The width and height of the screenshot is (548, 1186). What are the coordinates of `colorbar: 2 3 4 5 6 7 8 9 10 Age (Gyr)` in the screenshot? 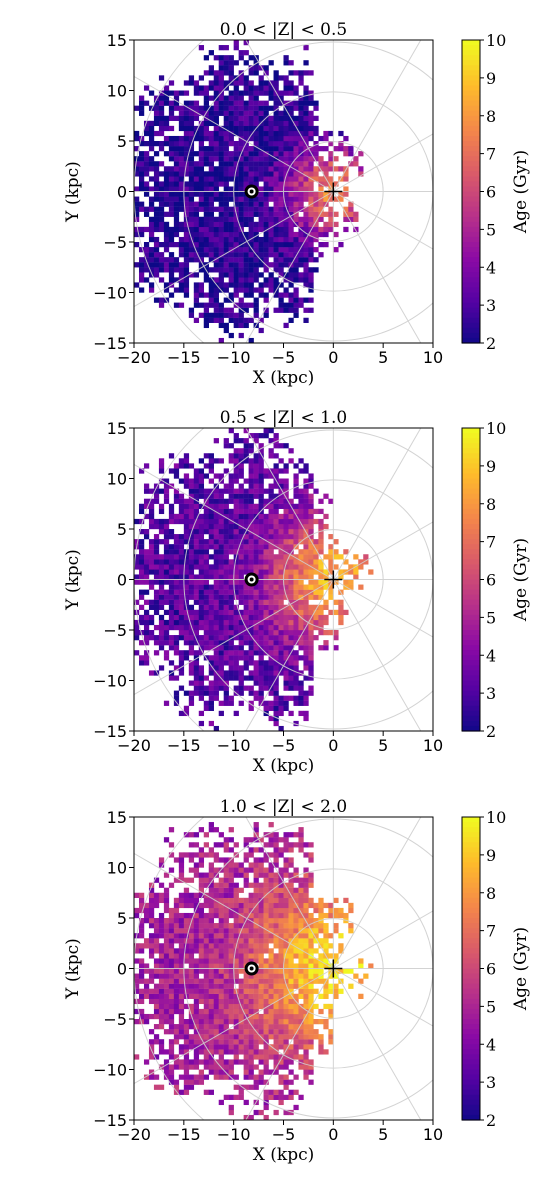 It's located at (496, 580).